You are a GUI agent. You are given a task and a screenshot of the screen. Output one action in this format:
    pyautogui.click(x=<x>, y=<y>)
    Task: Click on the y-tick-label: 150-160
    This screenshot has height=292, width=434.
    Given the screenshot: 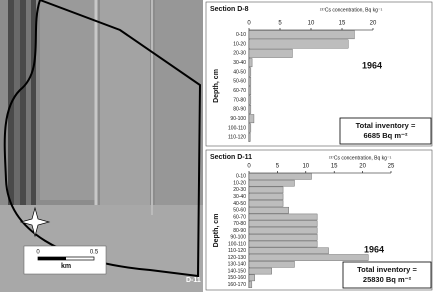 What is the action you would take?
    pyautogui.click(x=237, y=278)
    